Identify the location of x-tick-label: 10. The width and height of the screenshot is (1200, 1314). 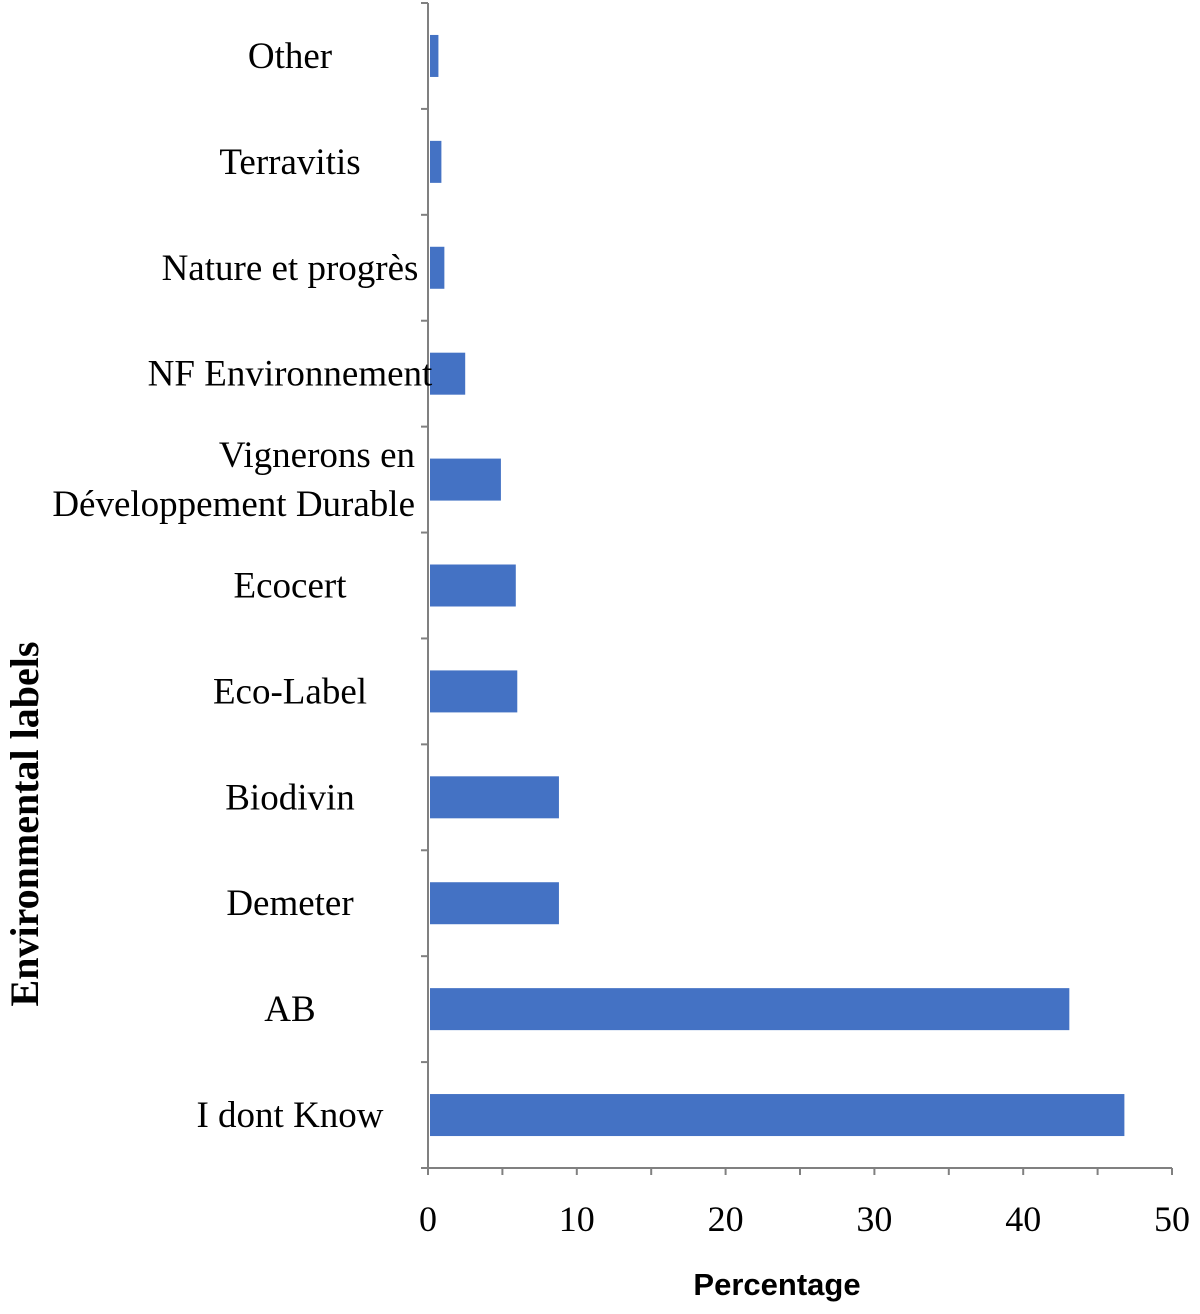
(577, 1219).